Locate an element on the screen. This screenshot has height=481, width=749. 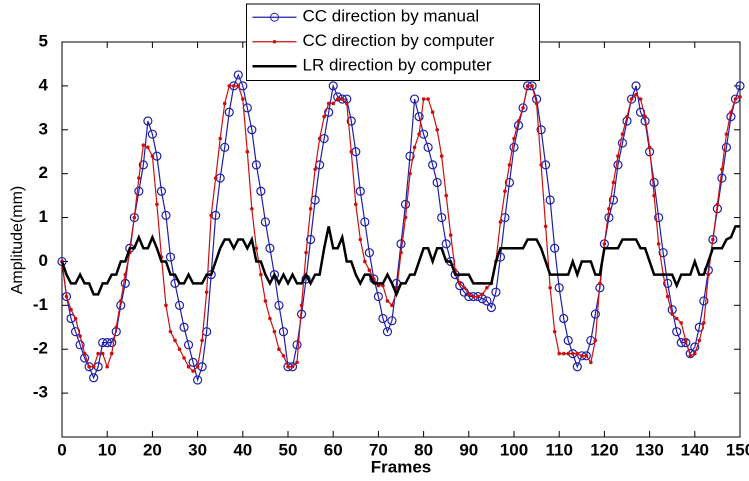
x-tick-label: 130 is located at coordinates (649, 449).